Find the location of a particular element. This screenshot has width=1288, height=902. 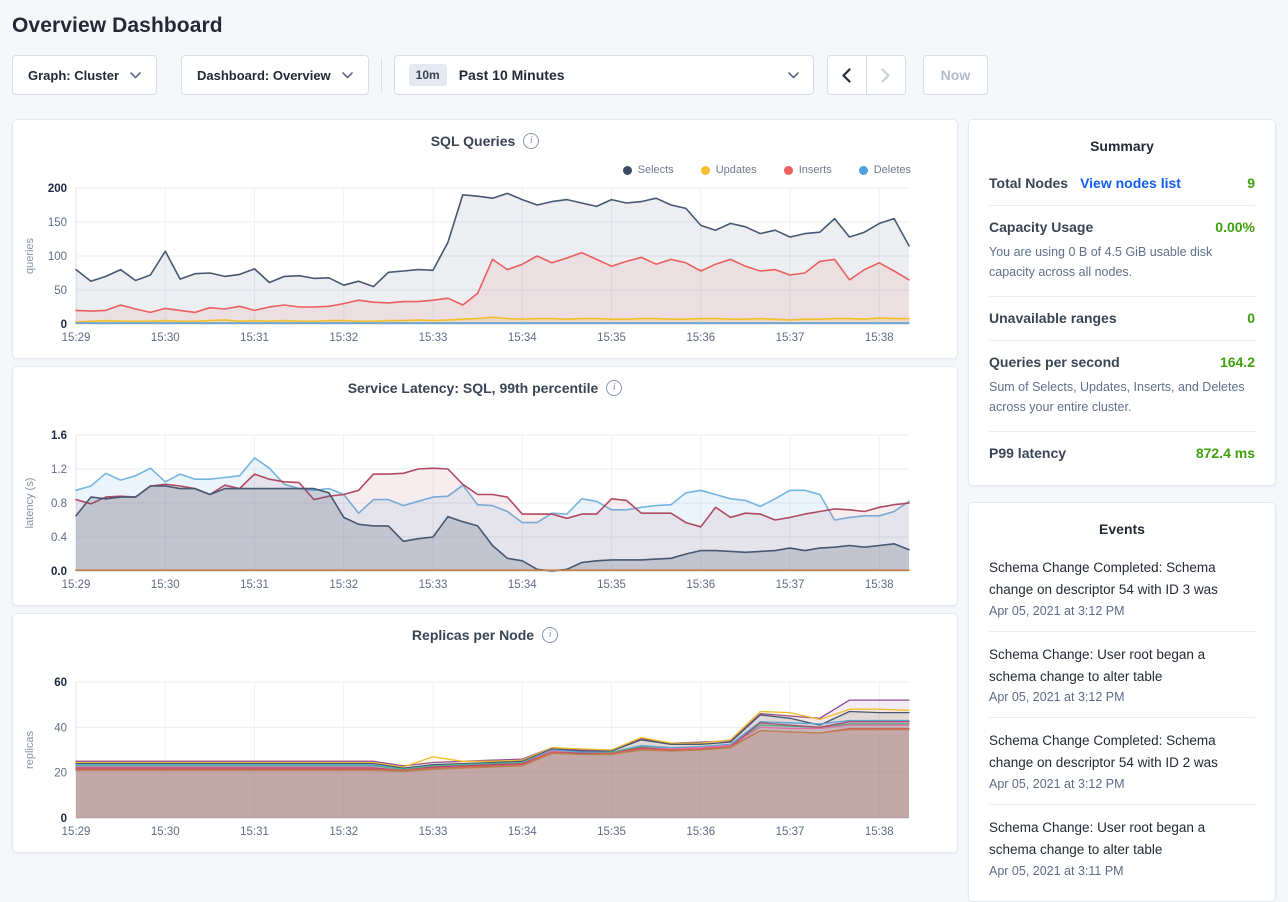

summary-row-value: 0 is located at coordinates (1251, 318).